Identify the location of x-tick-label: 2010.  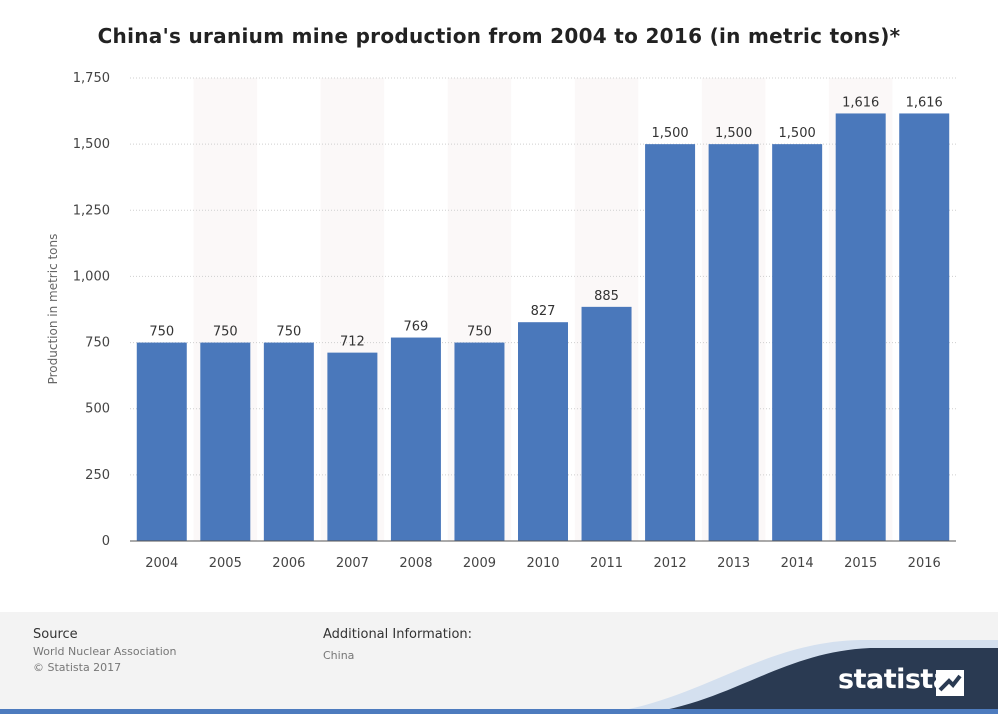
(542, 563).